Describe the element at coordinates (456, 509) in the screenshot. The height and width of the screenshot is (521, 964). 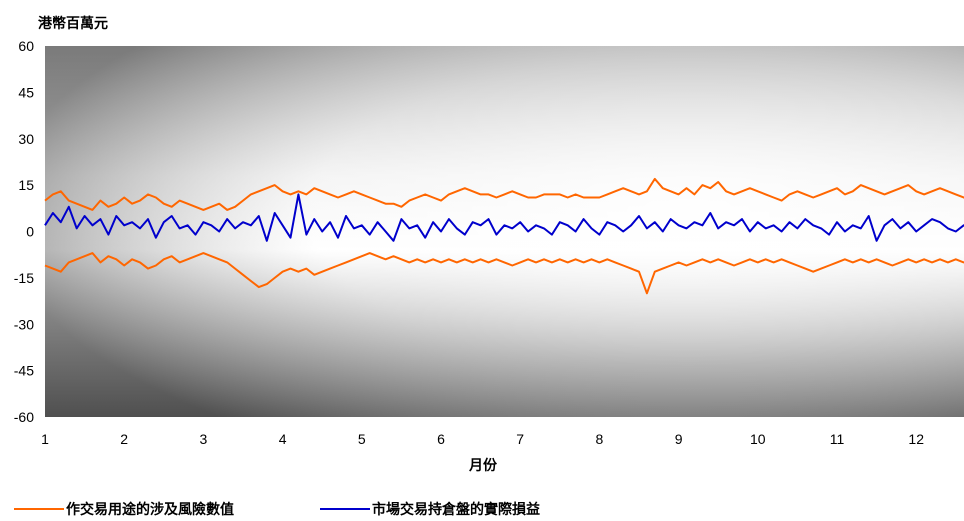
I see `legend-label-pnl: 市場交易持倉盤的實際損益` at that location.